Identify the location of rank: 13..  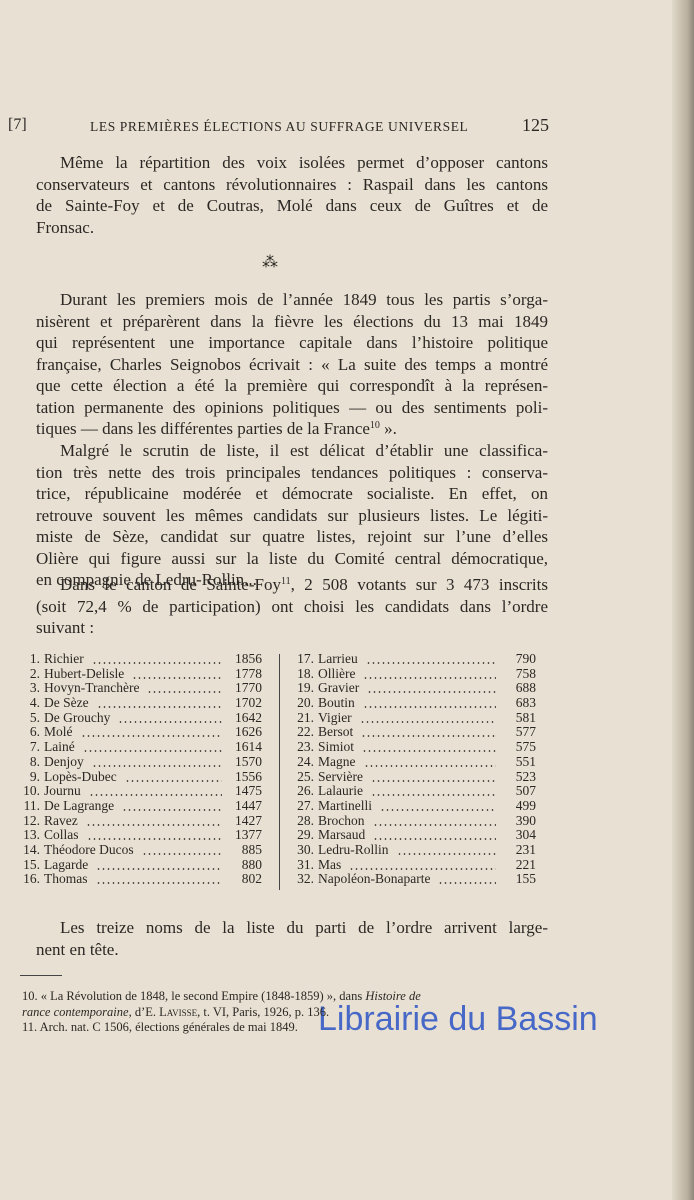
(31, 835).